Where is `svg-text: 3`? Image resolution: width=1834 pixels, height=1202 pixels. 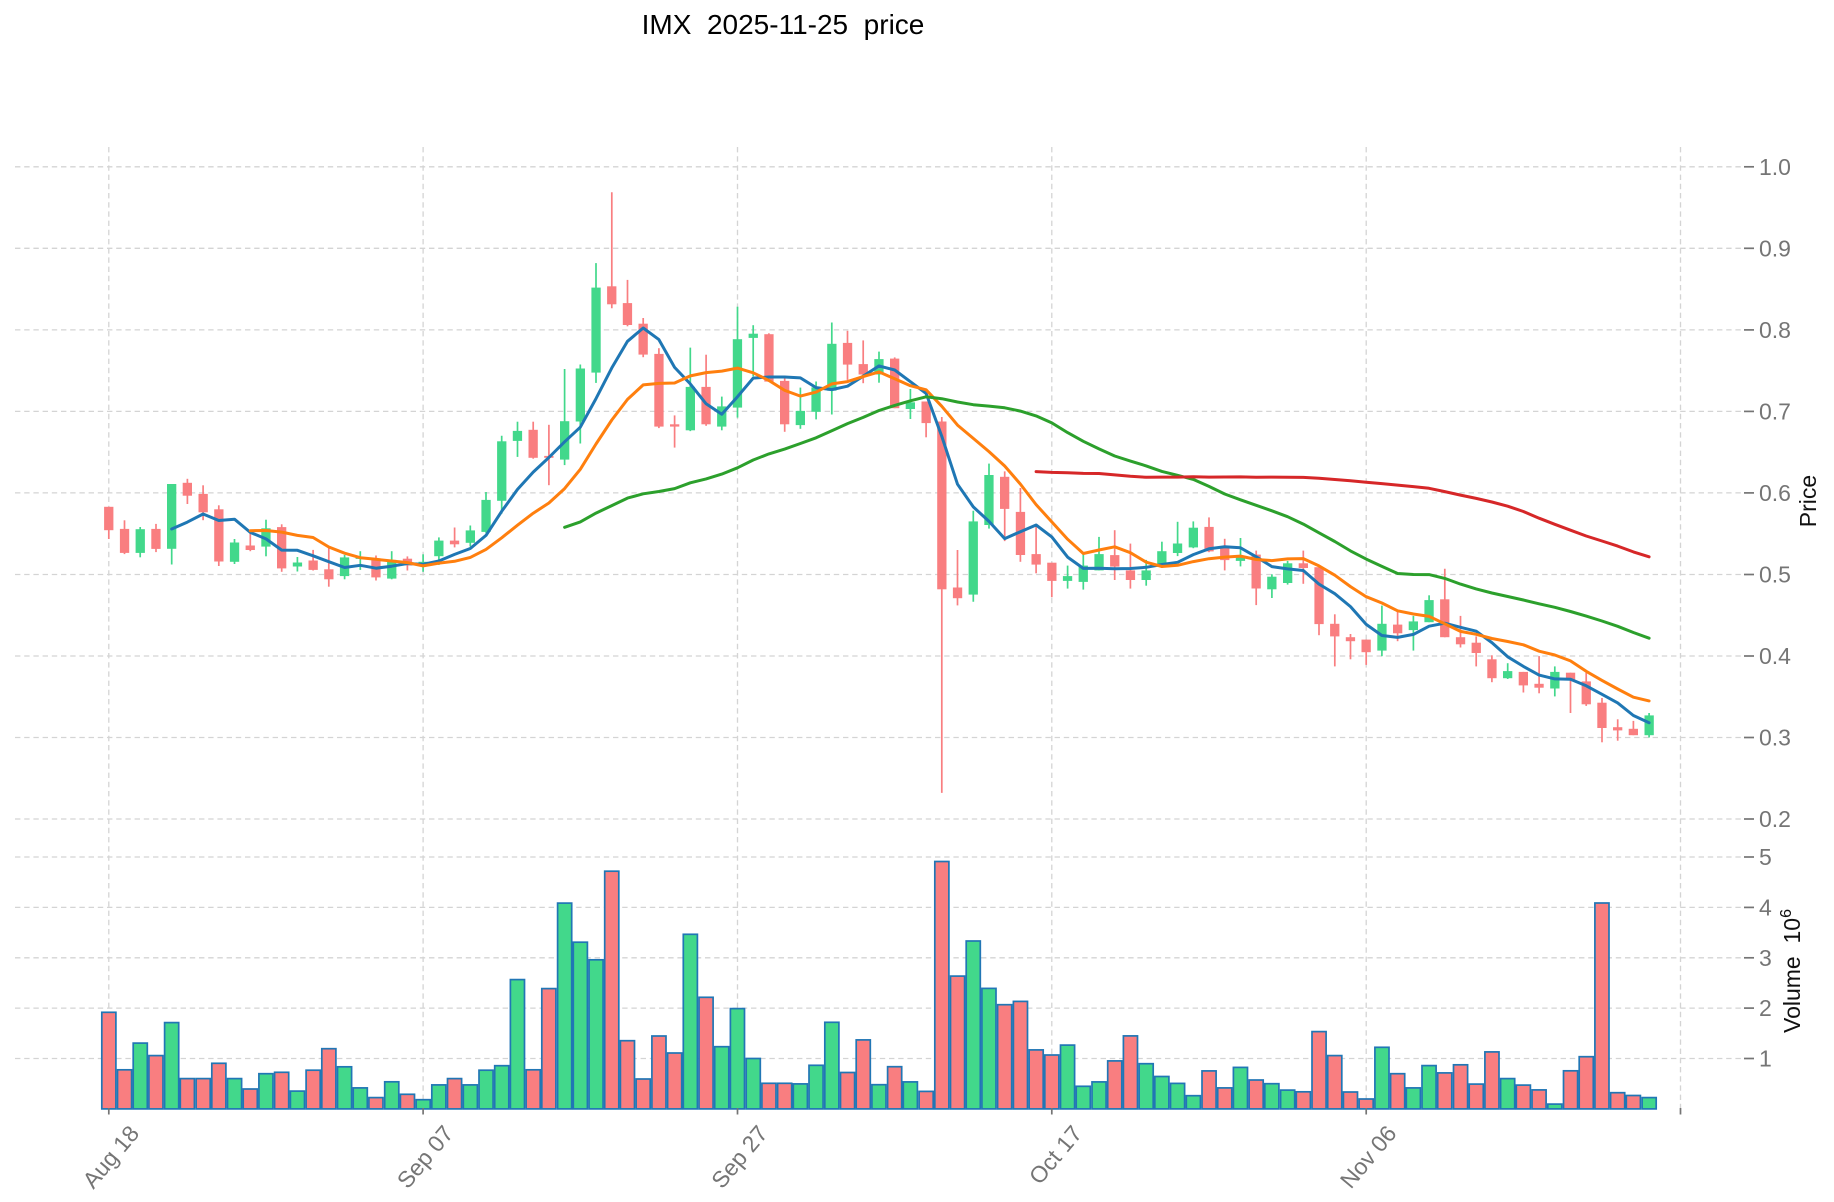
svg-text: 3 is located at coordinates (1765, 958).